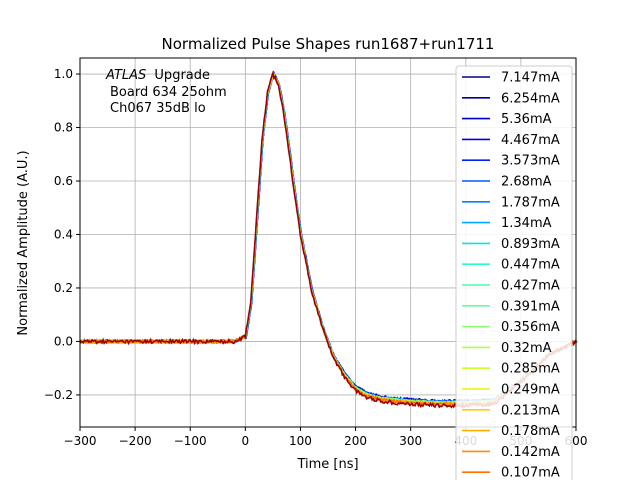  What do you see at coordinates (327, 464) in the screenshot?
I see `x-axis-label: Time [ns]` at bounding box center [327, 464].